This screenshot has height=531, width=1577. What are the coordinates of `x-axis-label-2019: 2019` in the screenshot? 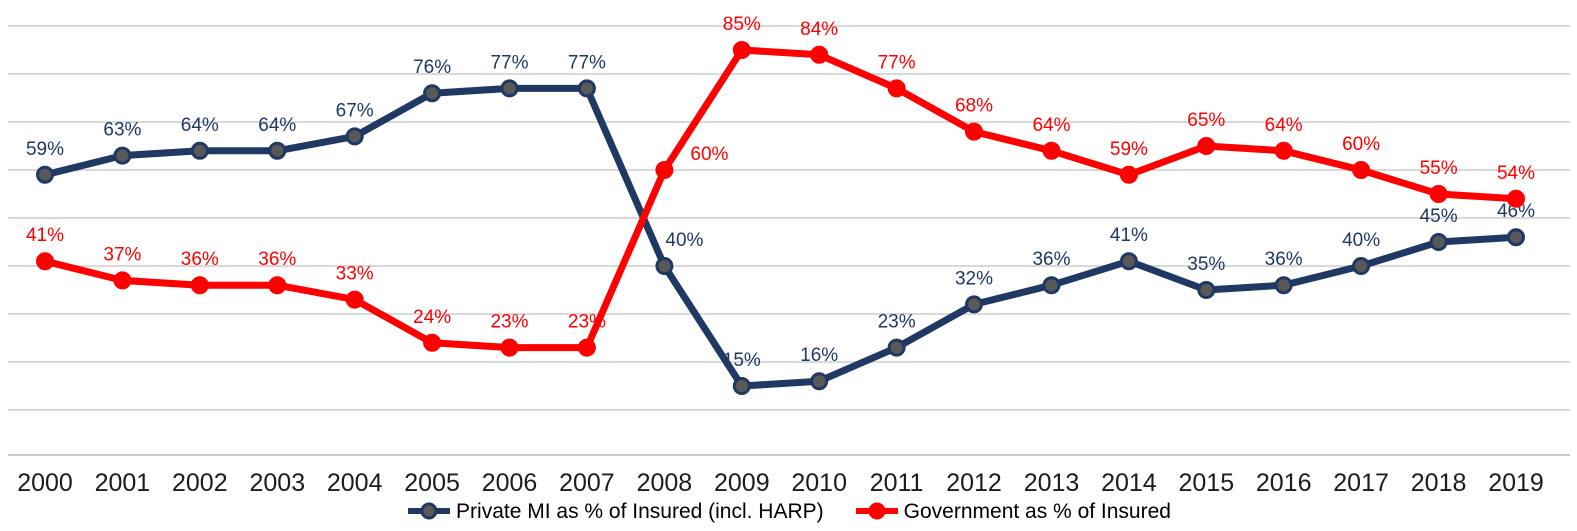 It's located at (1516, 483).